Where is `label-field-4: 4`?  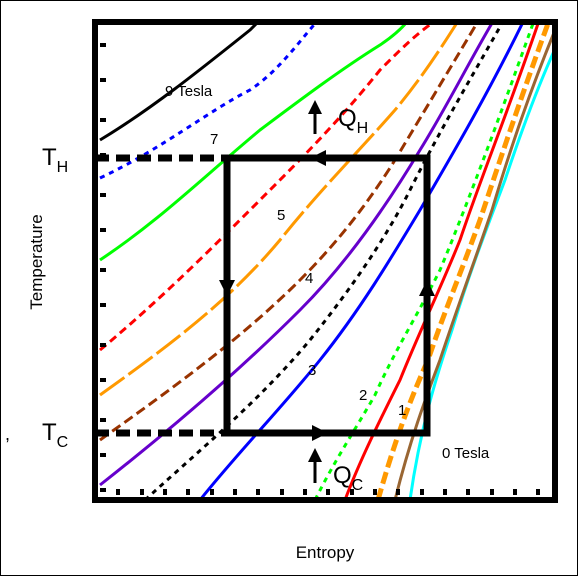 label-field-4: 4 is located at coordinates (309, 278).